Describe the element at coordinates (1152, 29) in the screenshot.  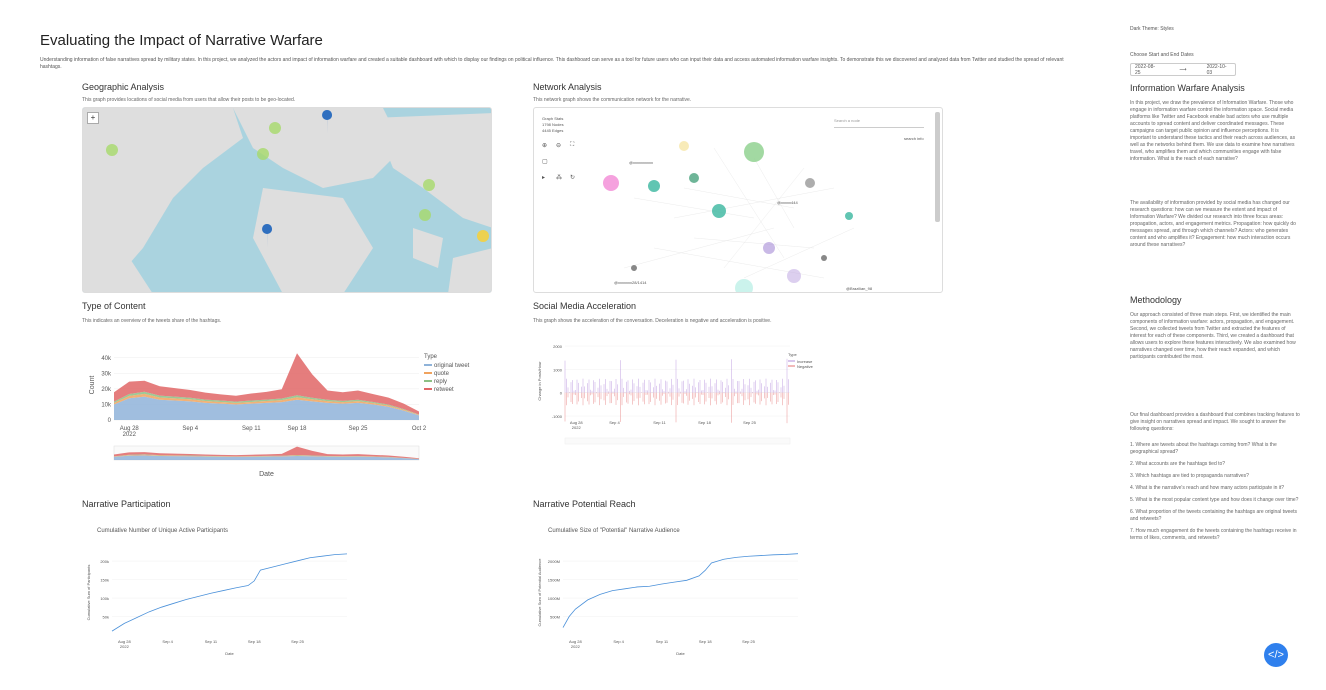
I see `theme-toggle: Dark Theme: Styles` at that location.